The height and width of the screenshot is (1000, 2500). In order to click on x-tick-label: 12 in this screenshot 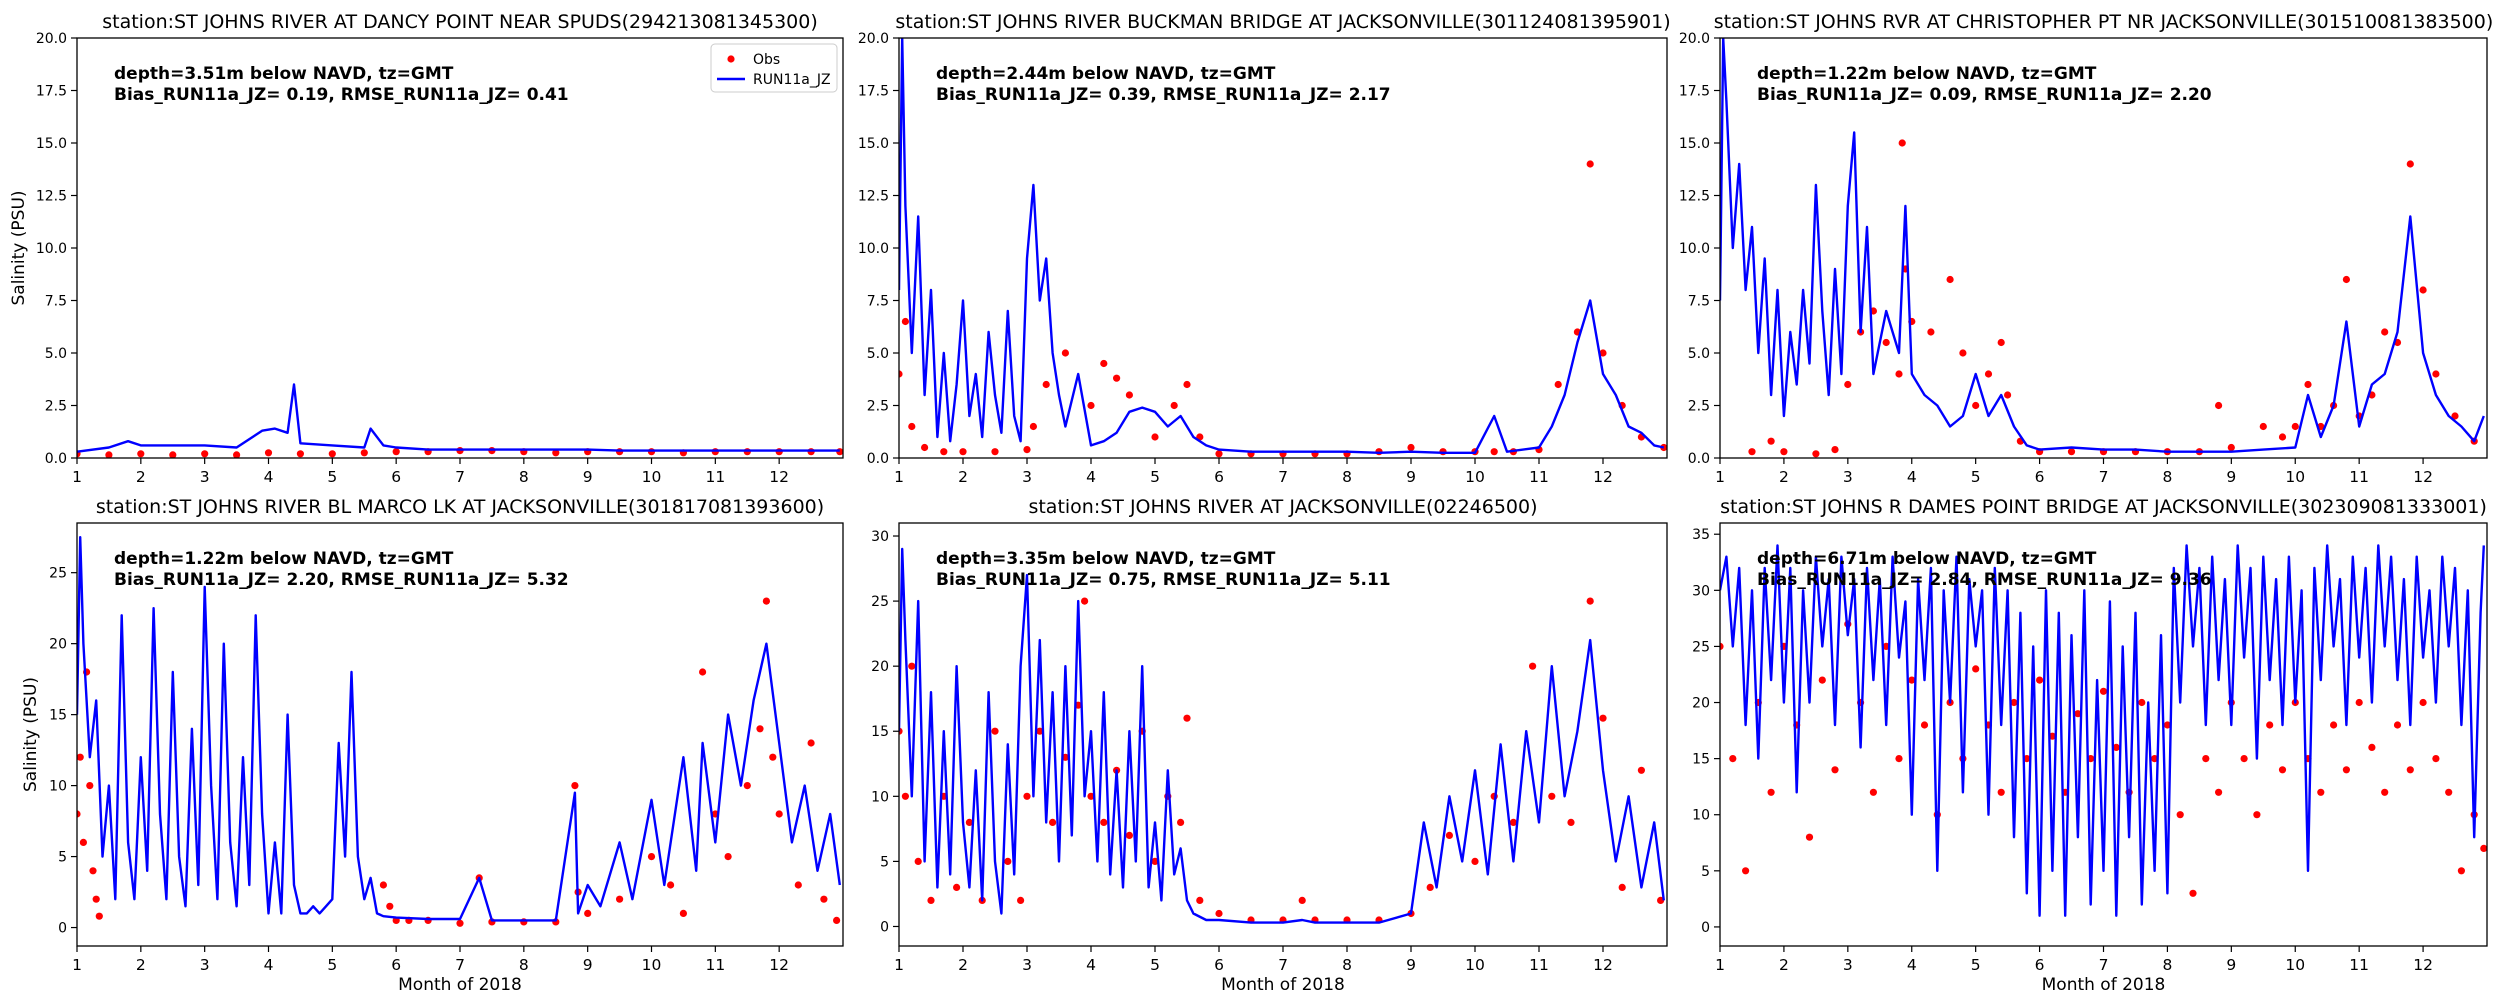, I will do `click(2423, 965)`.